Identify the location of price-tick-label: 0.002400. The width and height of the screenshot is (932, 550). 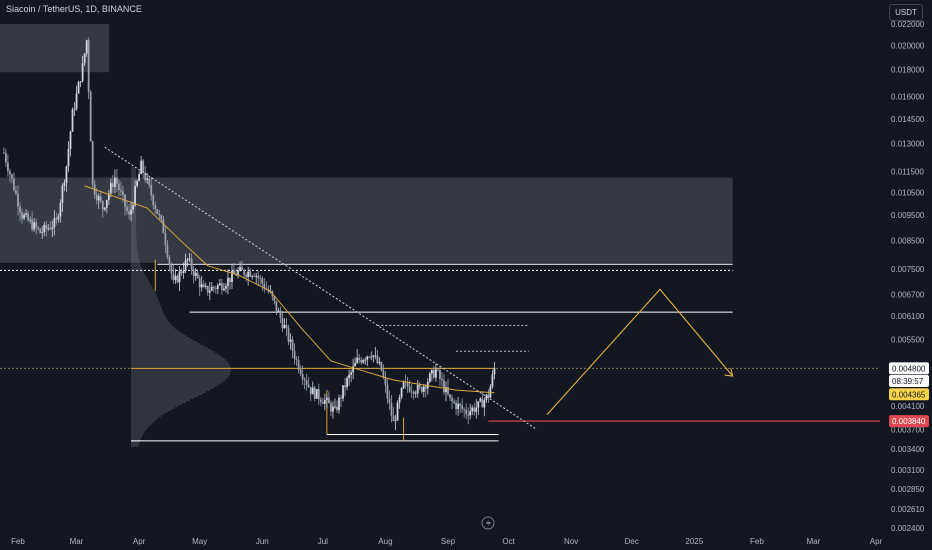
(908, 528).